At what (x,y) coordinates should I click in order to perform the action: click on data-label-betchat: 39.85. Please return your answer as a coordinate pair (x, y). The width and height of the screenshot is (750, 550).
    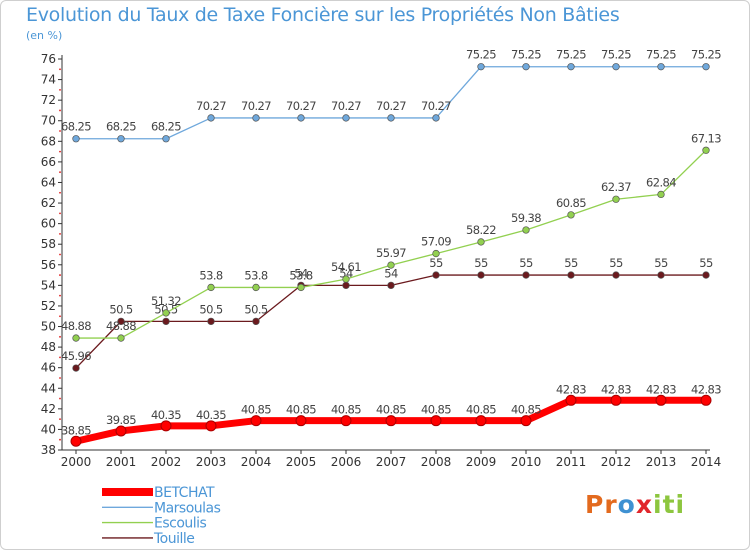
    Looking at the image, I should click on (121, 420).